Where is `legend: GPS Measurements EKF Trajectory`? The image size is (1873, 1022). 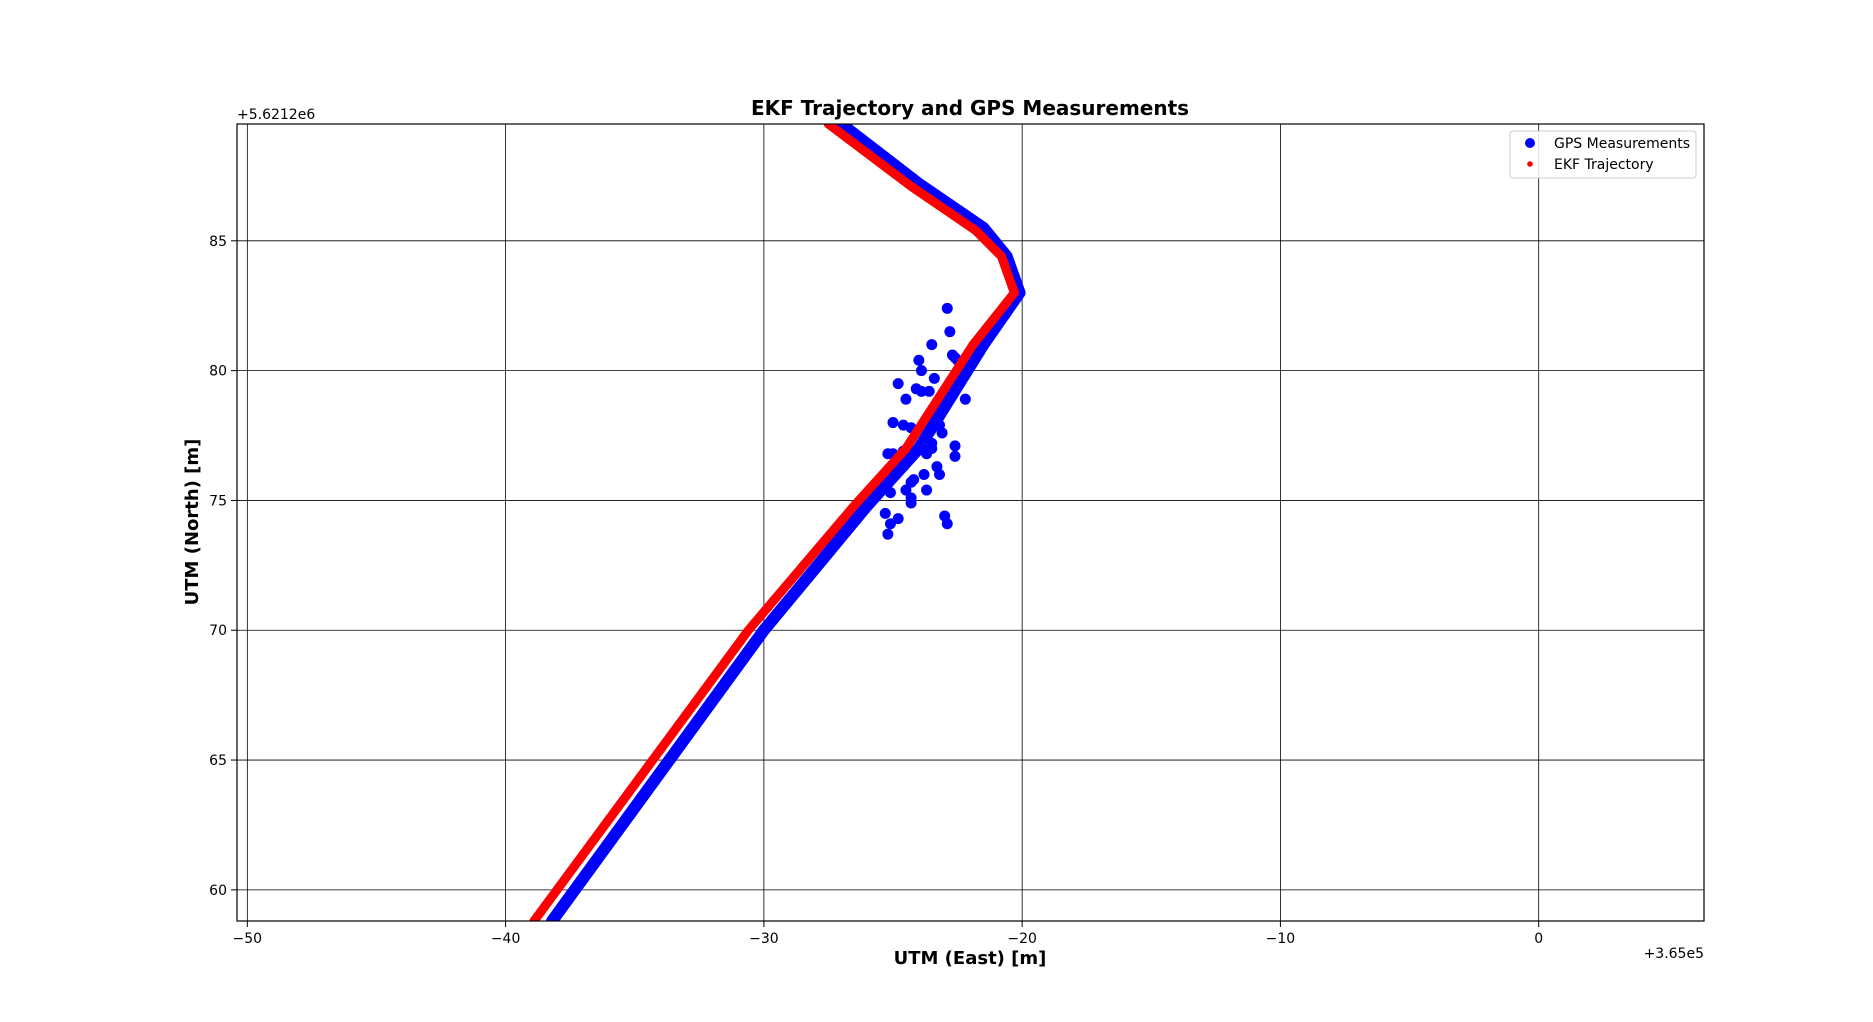
legend: GPS Measurements EKF Trajectory is located at coordinates (1603, 154).